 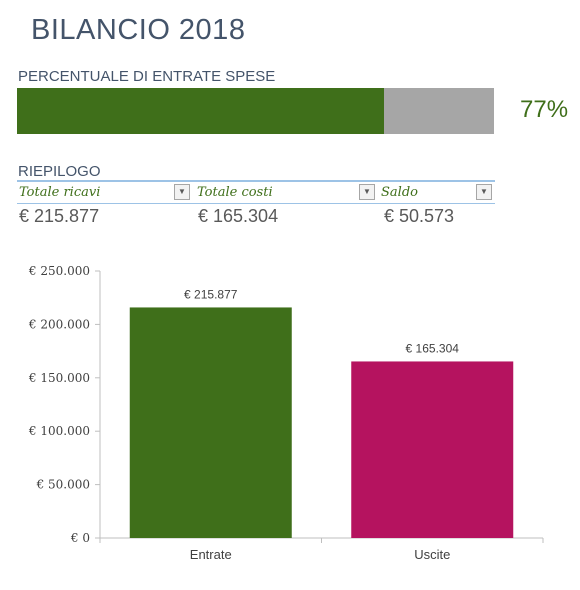 I want to click on y-tick-label: € 150.000, so click(x=59, y=378).